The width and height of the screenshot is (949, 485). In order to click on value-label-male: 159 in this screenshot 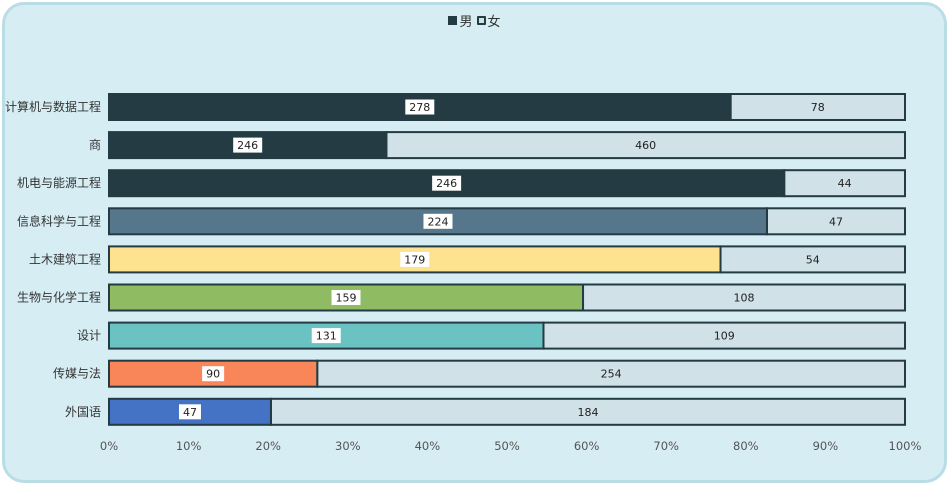, I will do `click(346, 298)`.